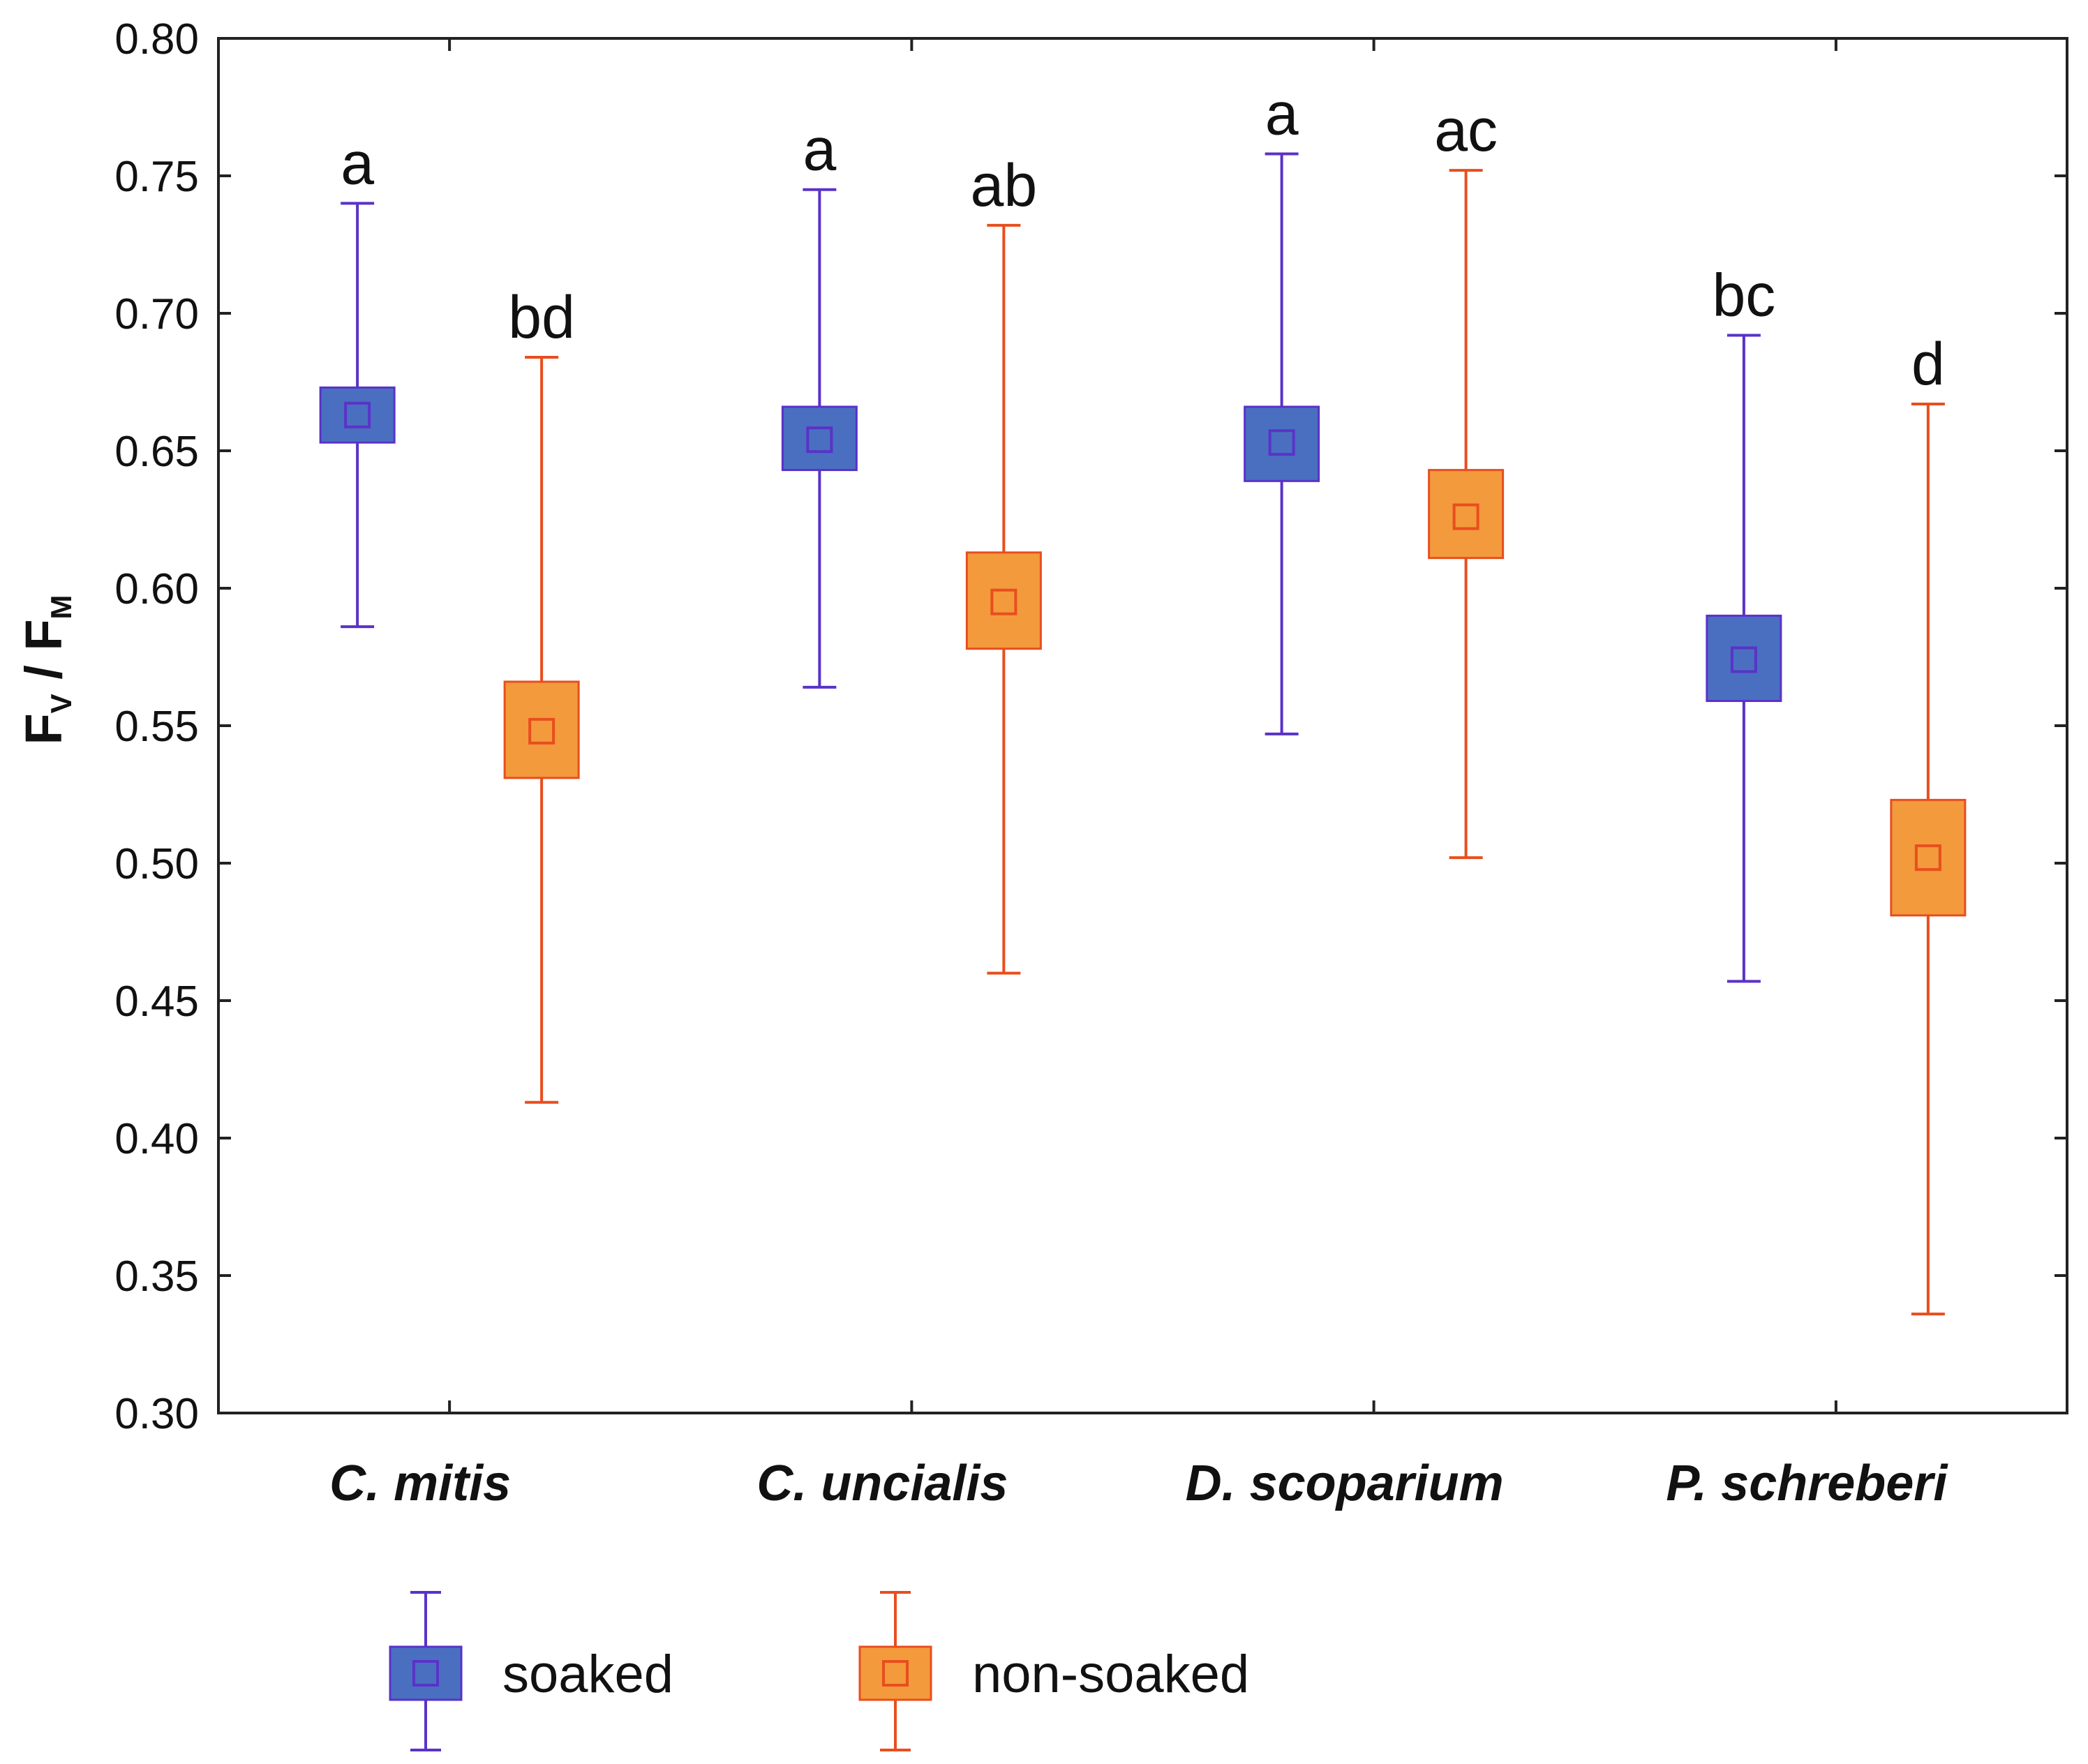 This screenshot has height=1764, width=2088. Describe the element at coordinates (156, 314) in the screenshot. I see `y-tick-label: 0.70` at that location.